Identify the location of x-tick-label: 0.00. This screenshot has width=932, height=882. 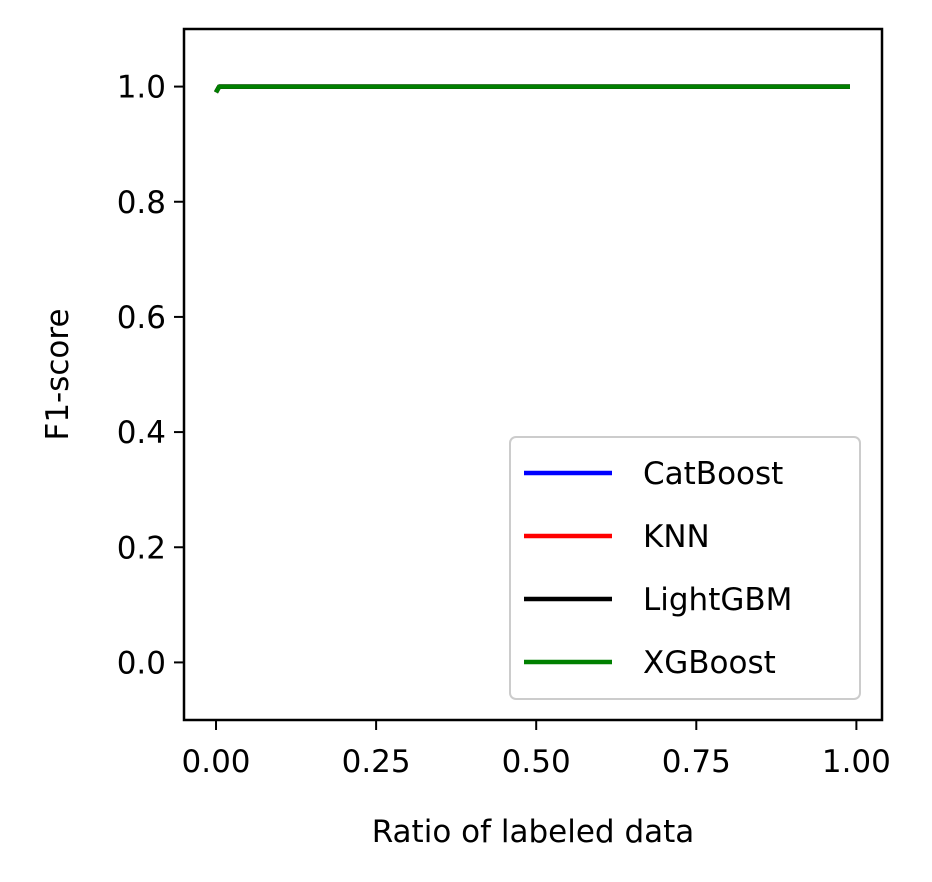
(216, 762).